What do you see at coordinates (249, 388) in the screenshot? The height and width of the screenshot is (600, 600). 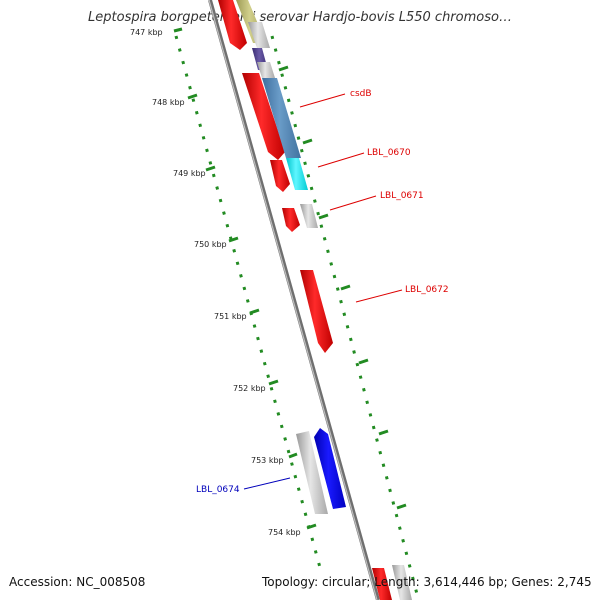 I see `tick-label: 752 kbp` at bounding box center [249, 388].